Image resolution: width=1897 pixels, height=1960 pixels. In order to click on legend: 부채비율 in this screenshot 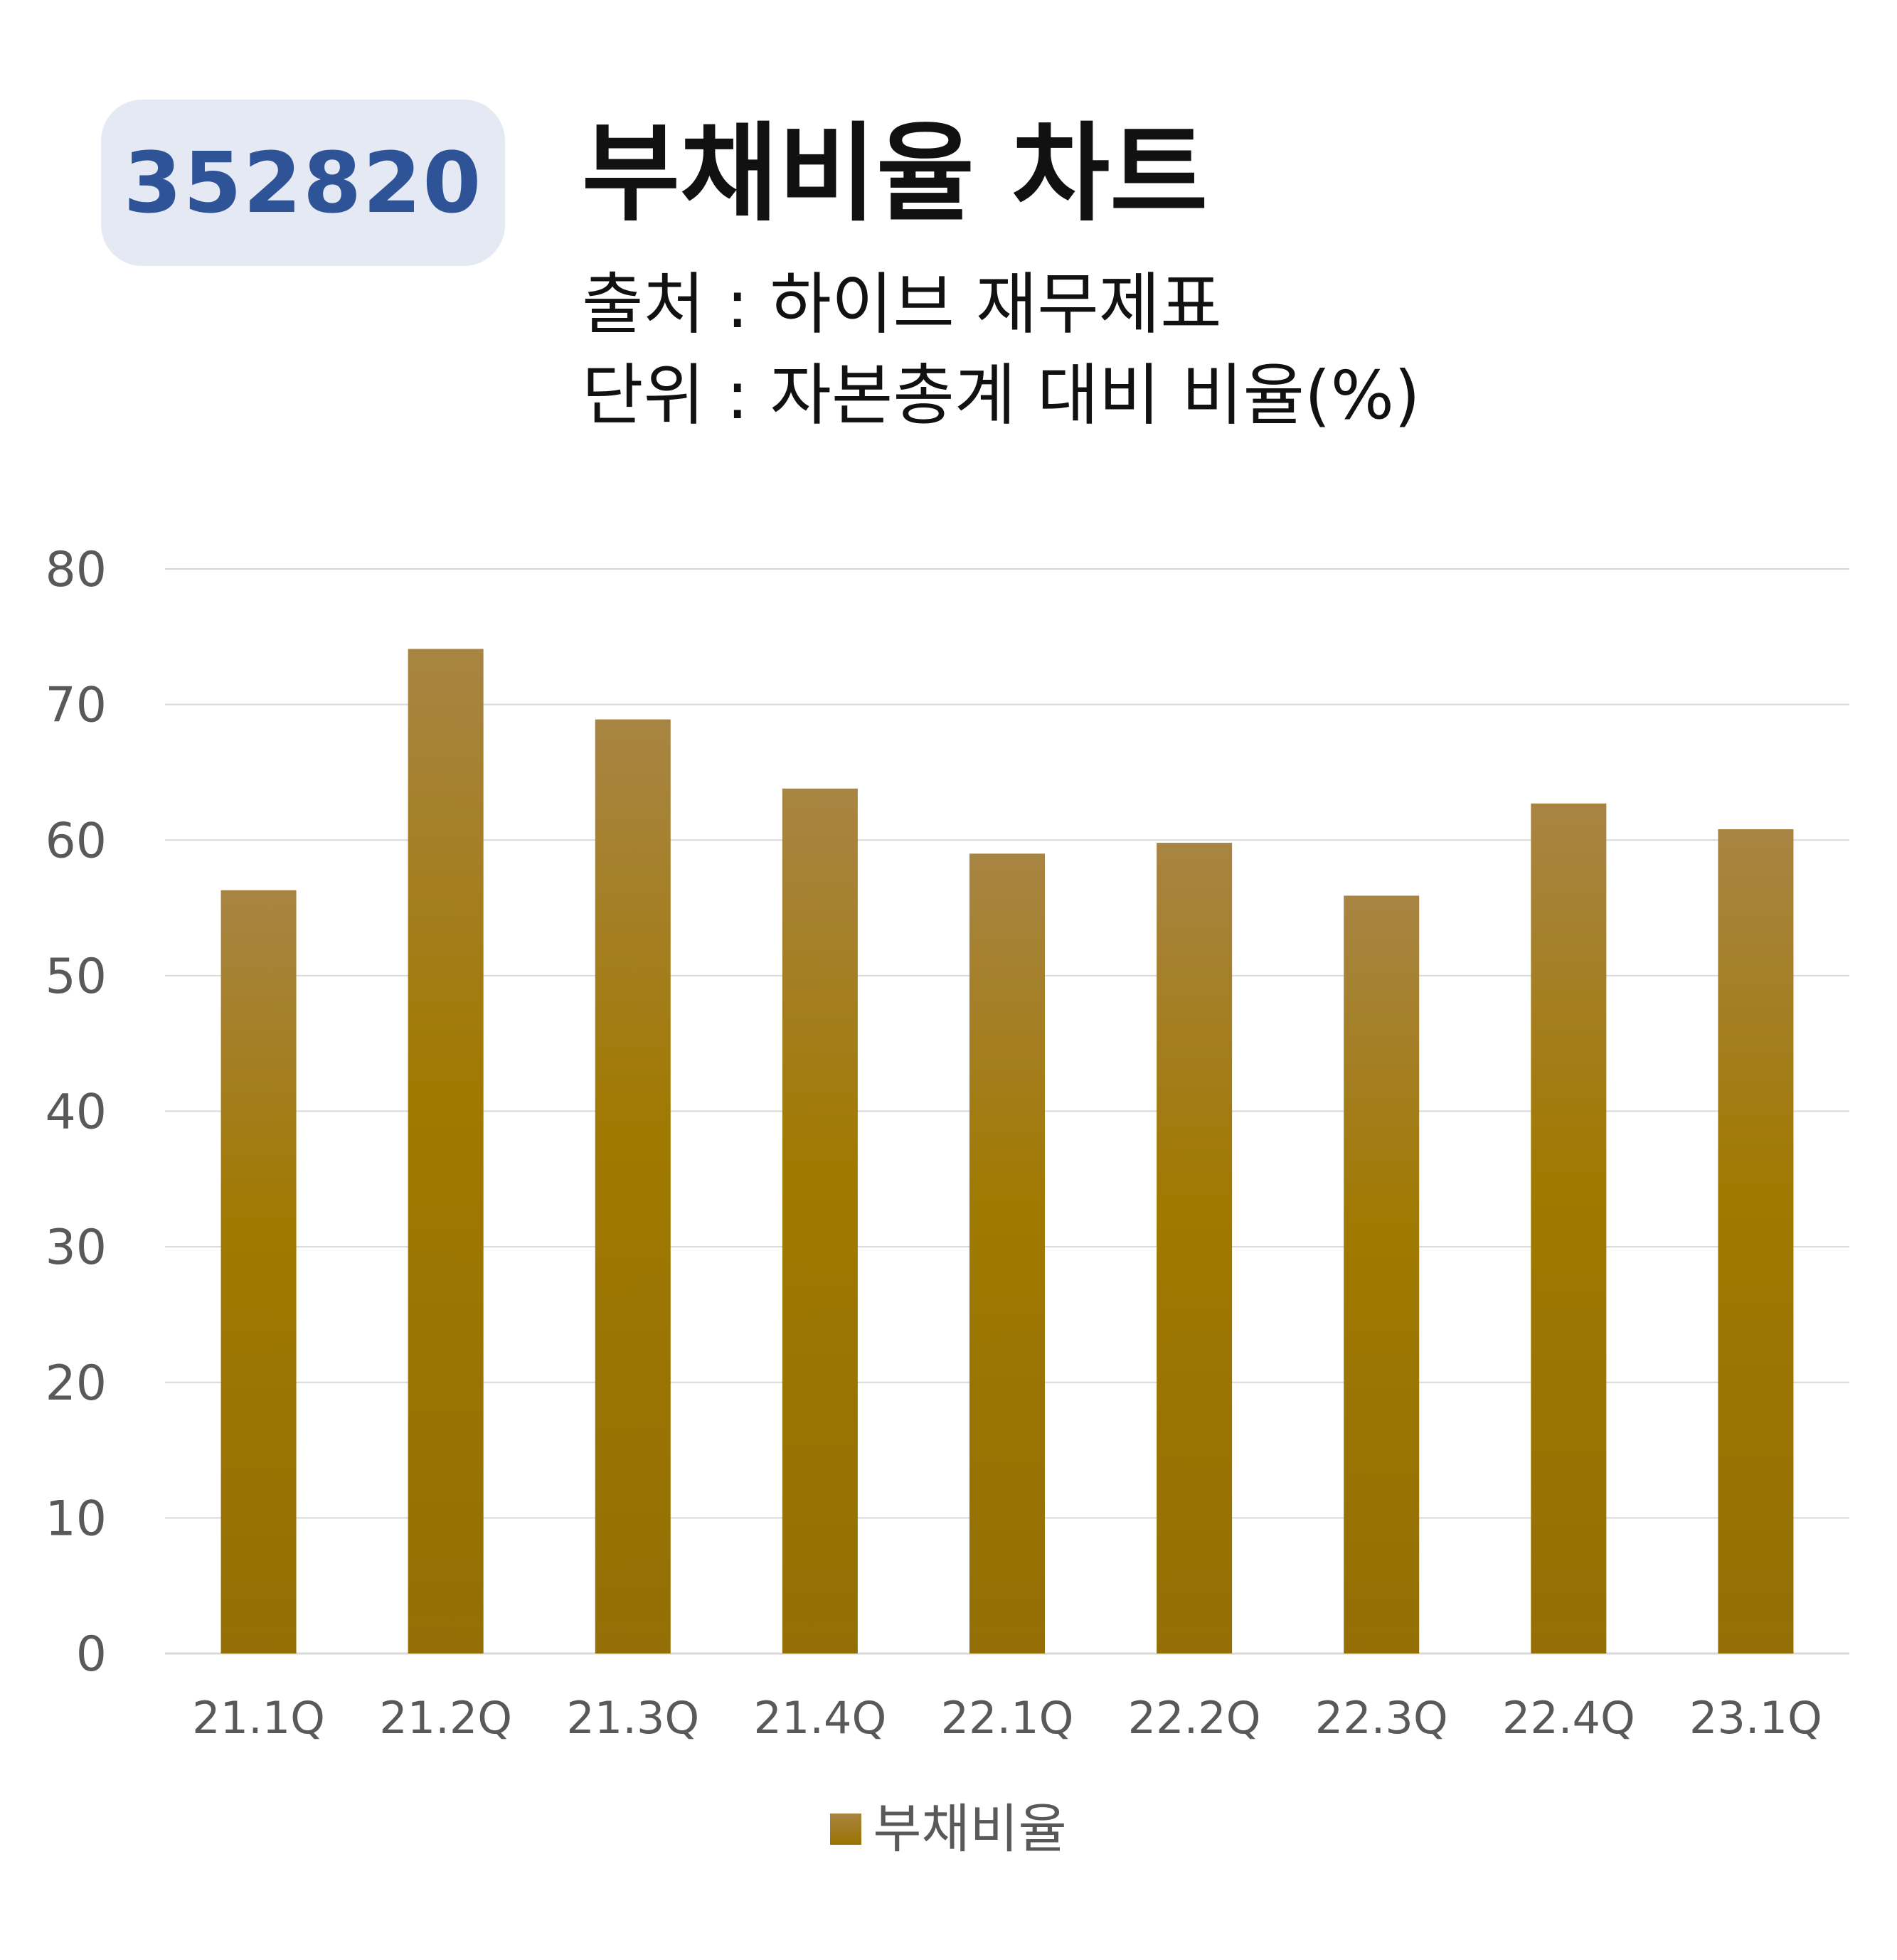, I will do `click(948, 1829)`.